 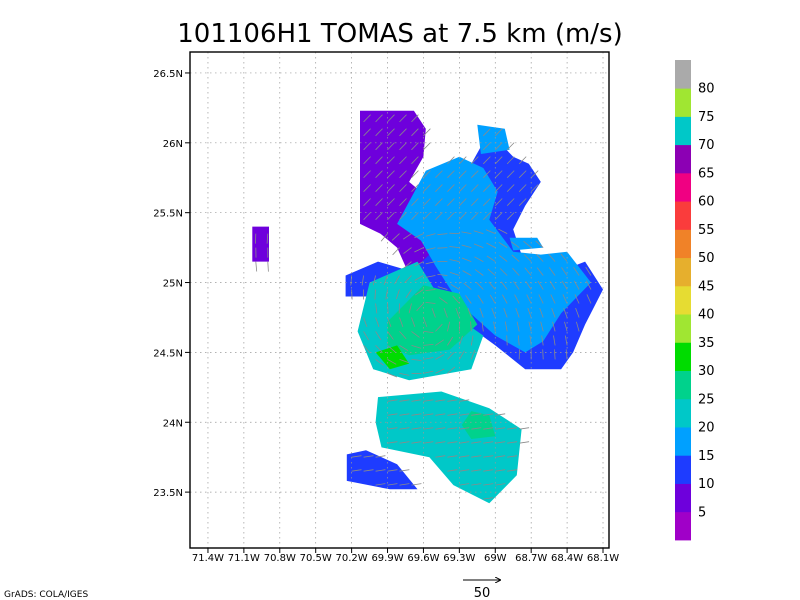 What do you see at coordinates (706, 89) in the screenshot?
I see `colorbar-label: 80` at bounding box center [706, 89].